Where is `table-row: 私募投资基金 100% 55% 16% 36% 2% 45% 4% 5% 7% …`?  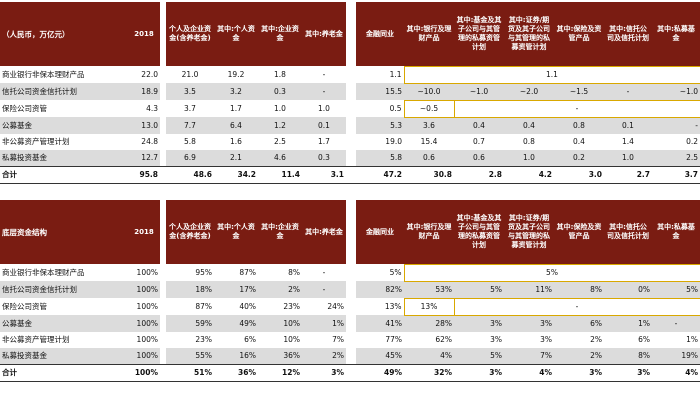
table-row: 私募投资基金 100% 55% 16% 36% 2% 45% 4% 5% 7% … is located at coordinates (350, 355).